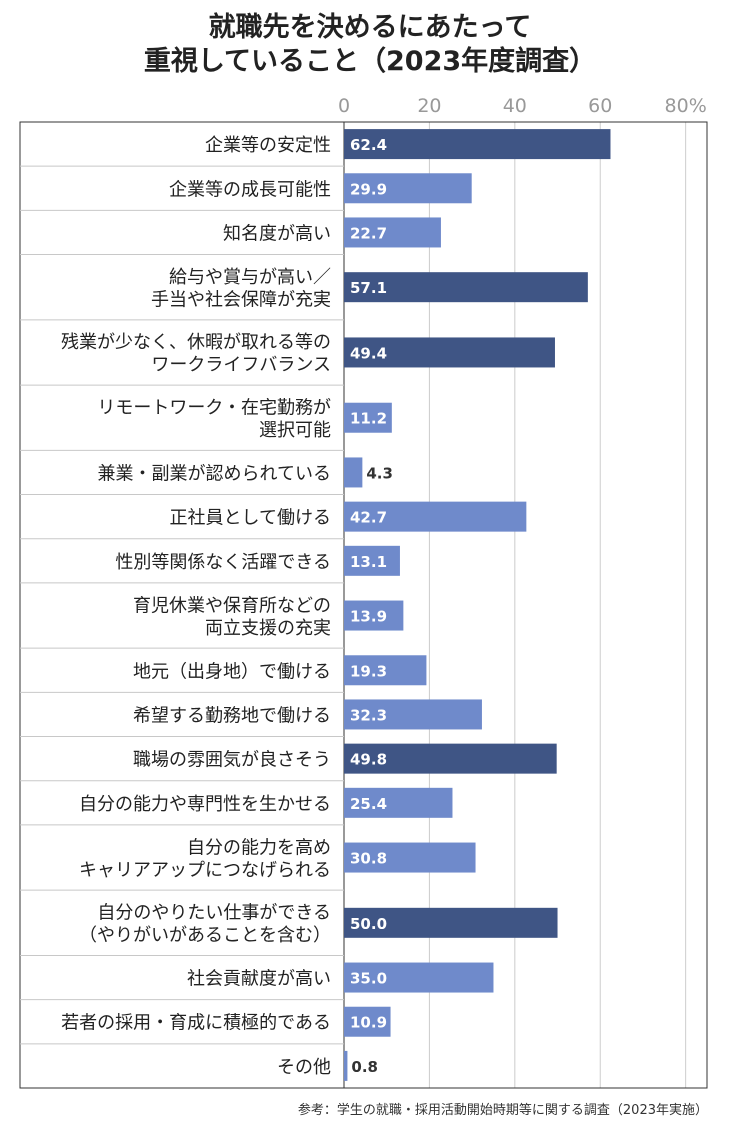  What do you see at coordinates (232, 715) in the screenshot?
I see `category-label: 希望する勤務地で働ける` at bounding box center [232, 715].